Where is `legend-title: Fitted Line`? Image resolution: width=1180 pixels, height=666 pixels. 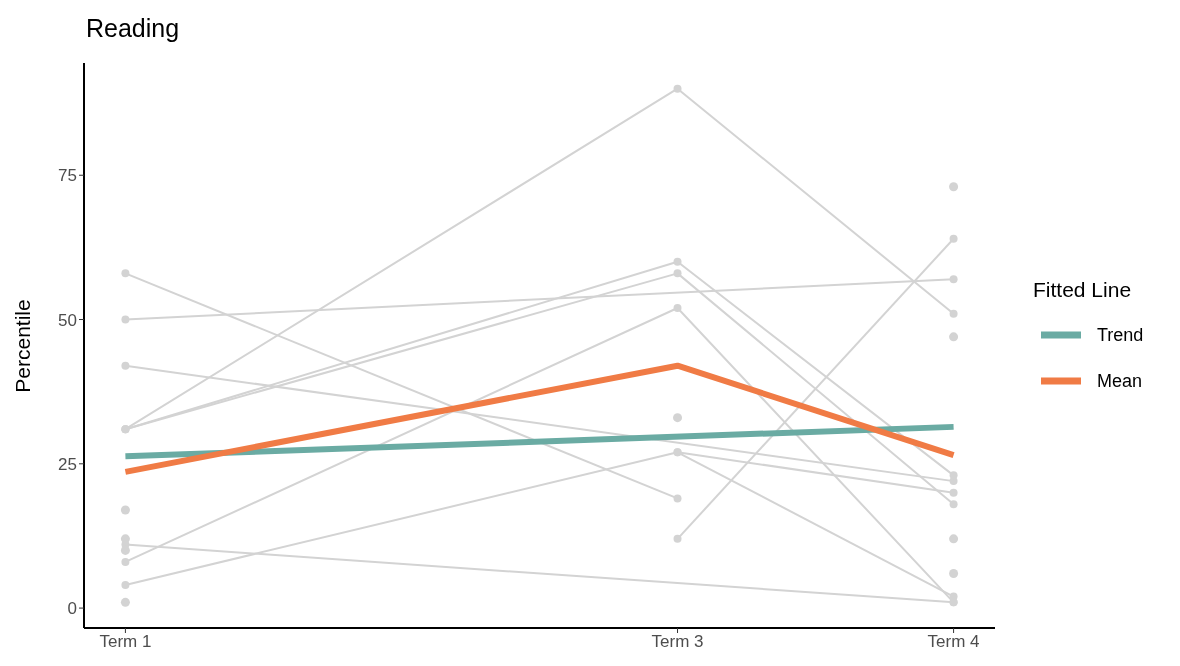
legend-title: Fitted Line is located at coordinates (1083, 290).